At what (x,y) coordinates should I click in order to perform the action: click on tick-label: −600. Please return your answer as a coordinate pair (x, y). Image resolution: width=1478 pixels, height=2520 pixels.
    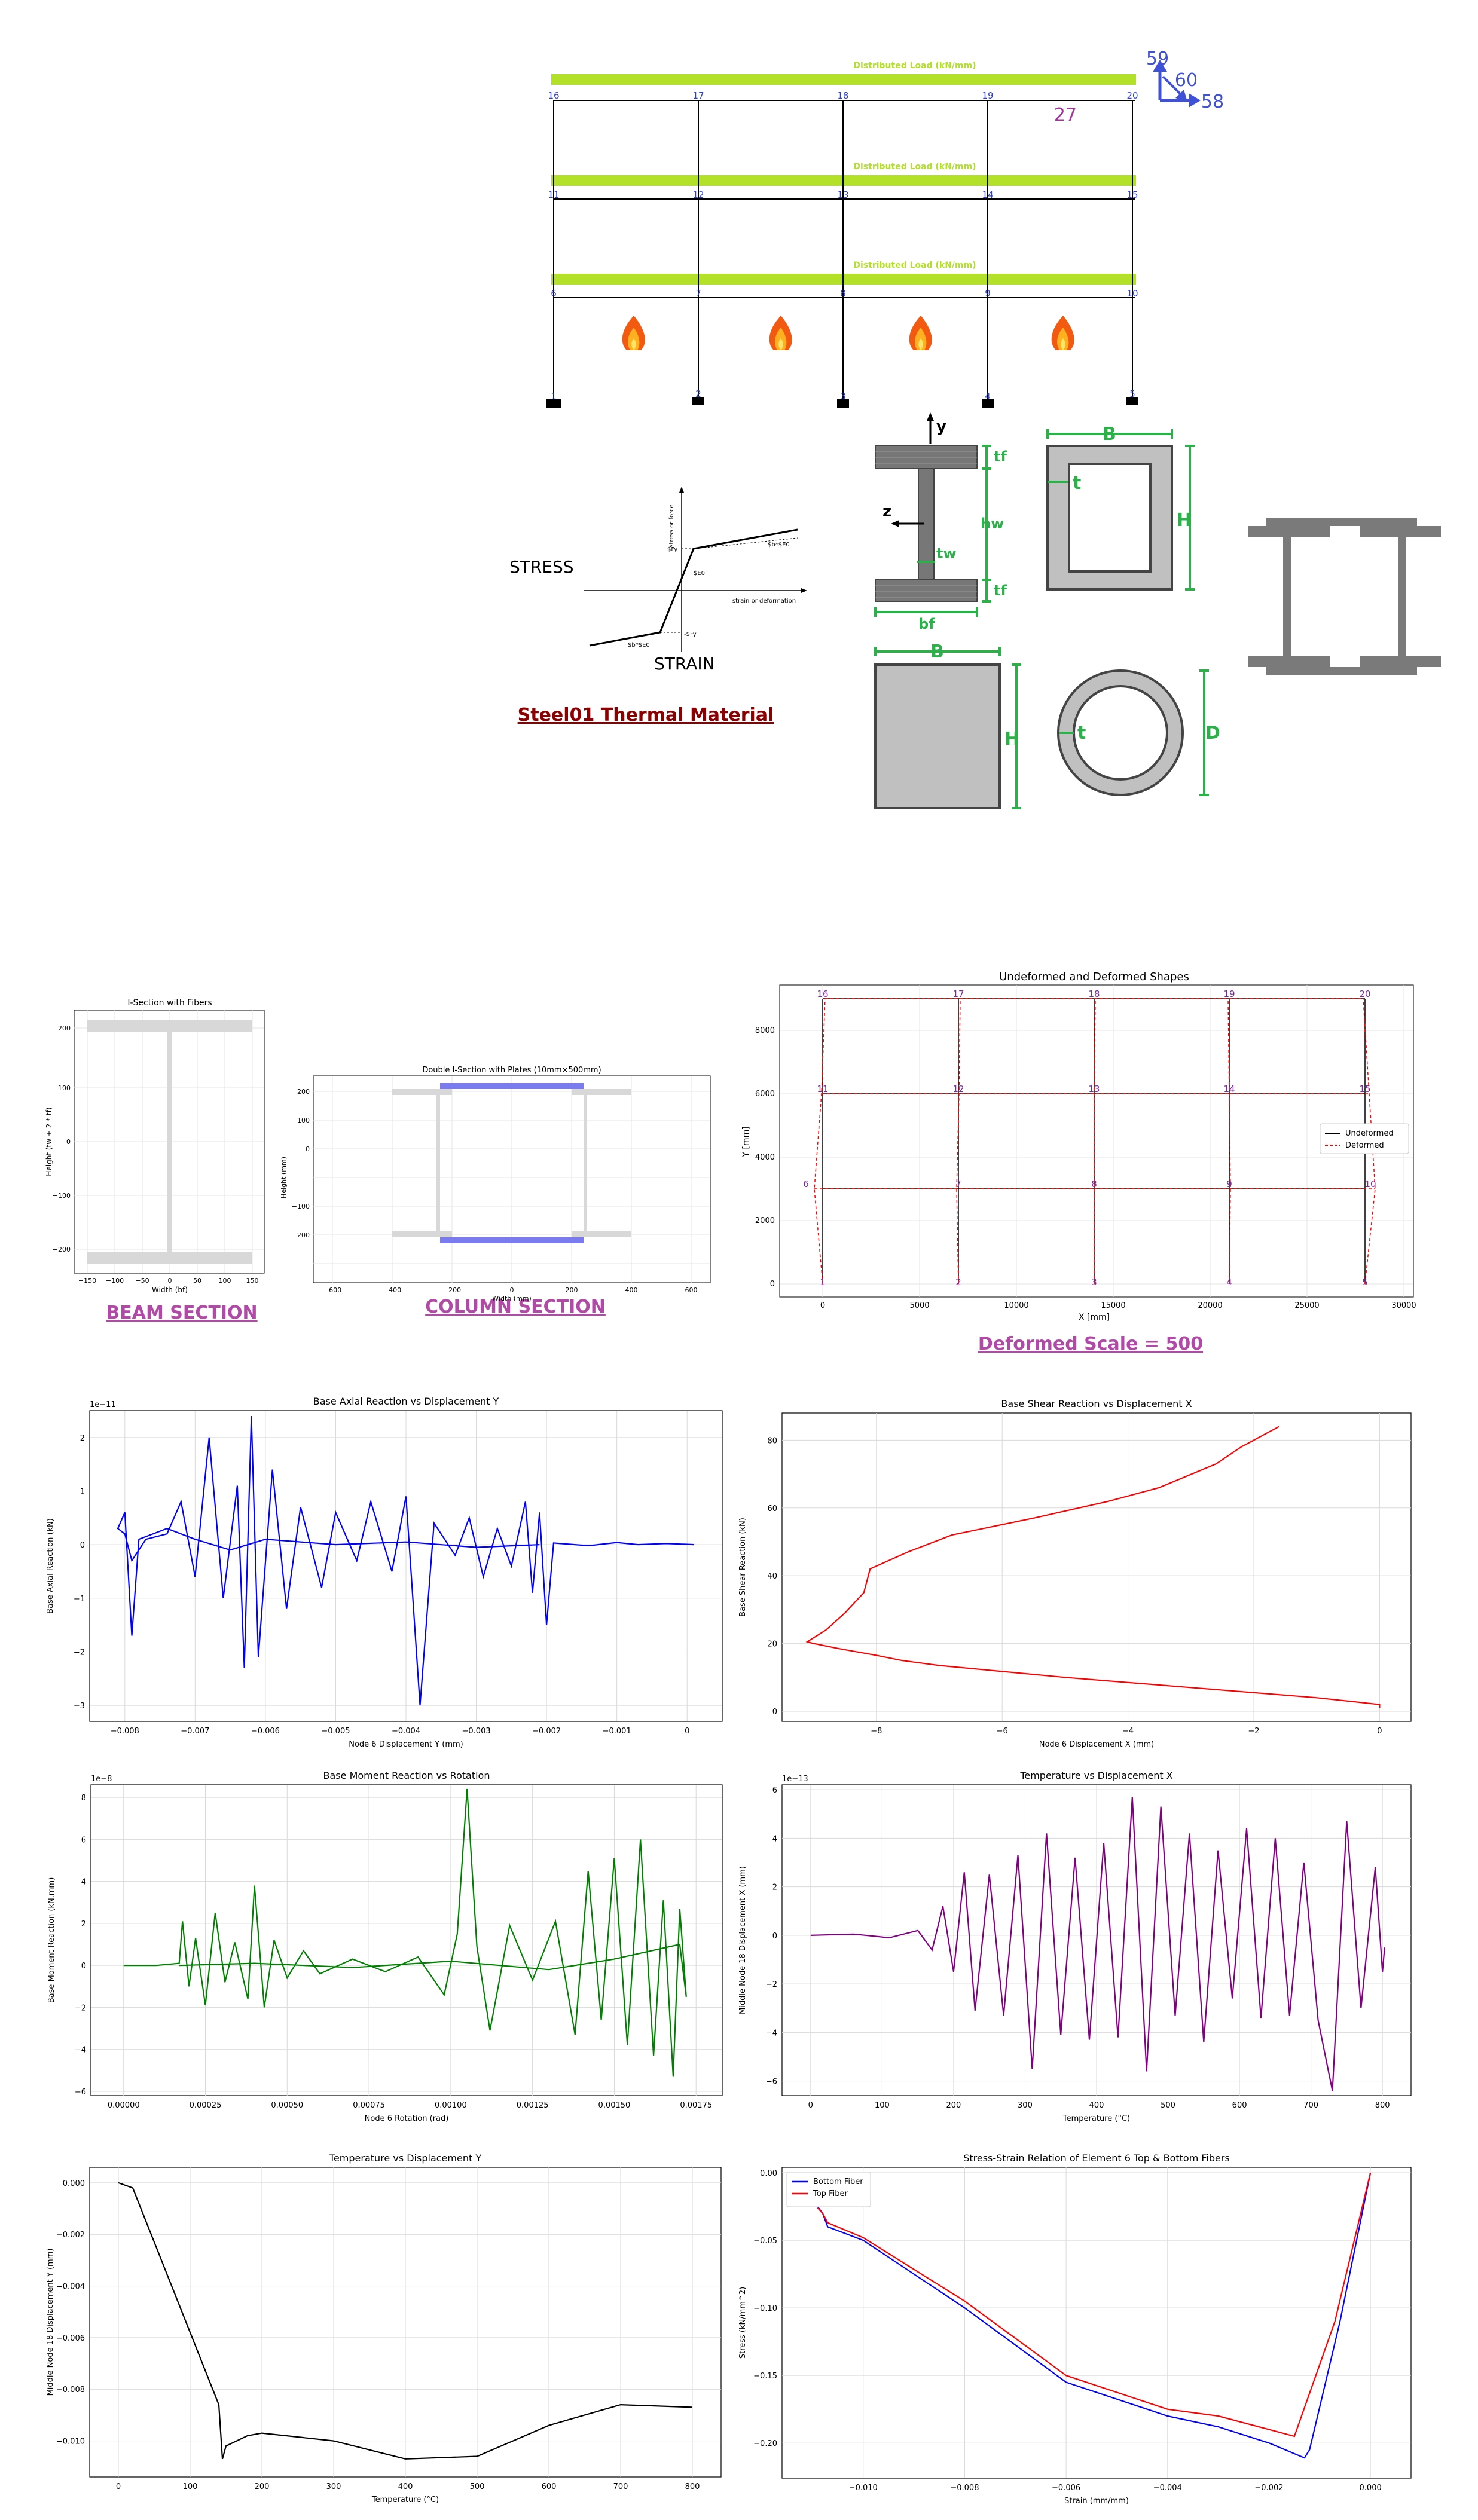
    Looking at the image, I should click on (332, 1290).